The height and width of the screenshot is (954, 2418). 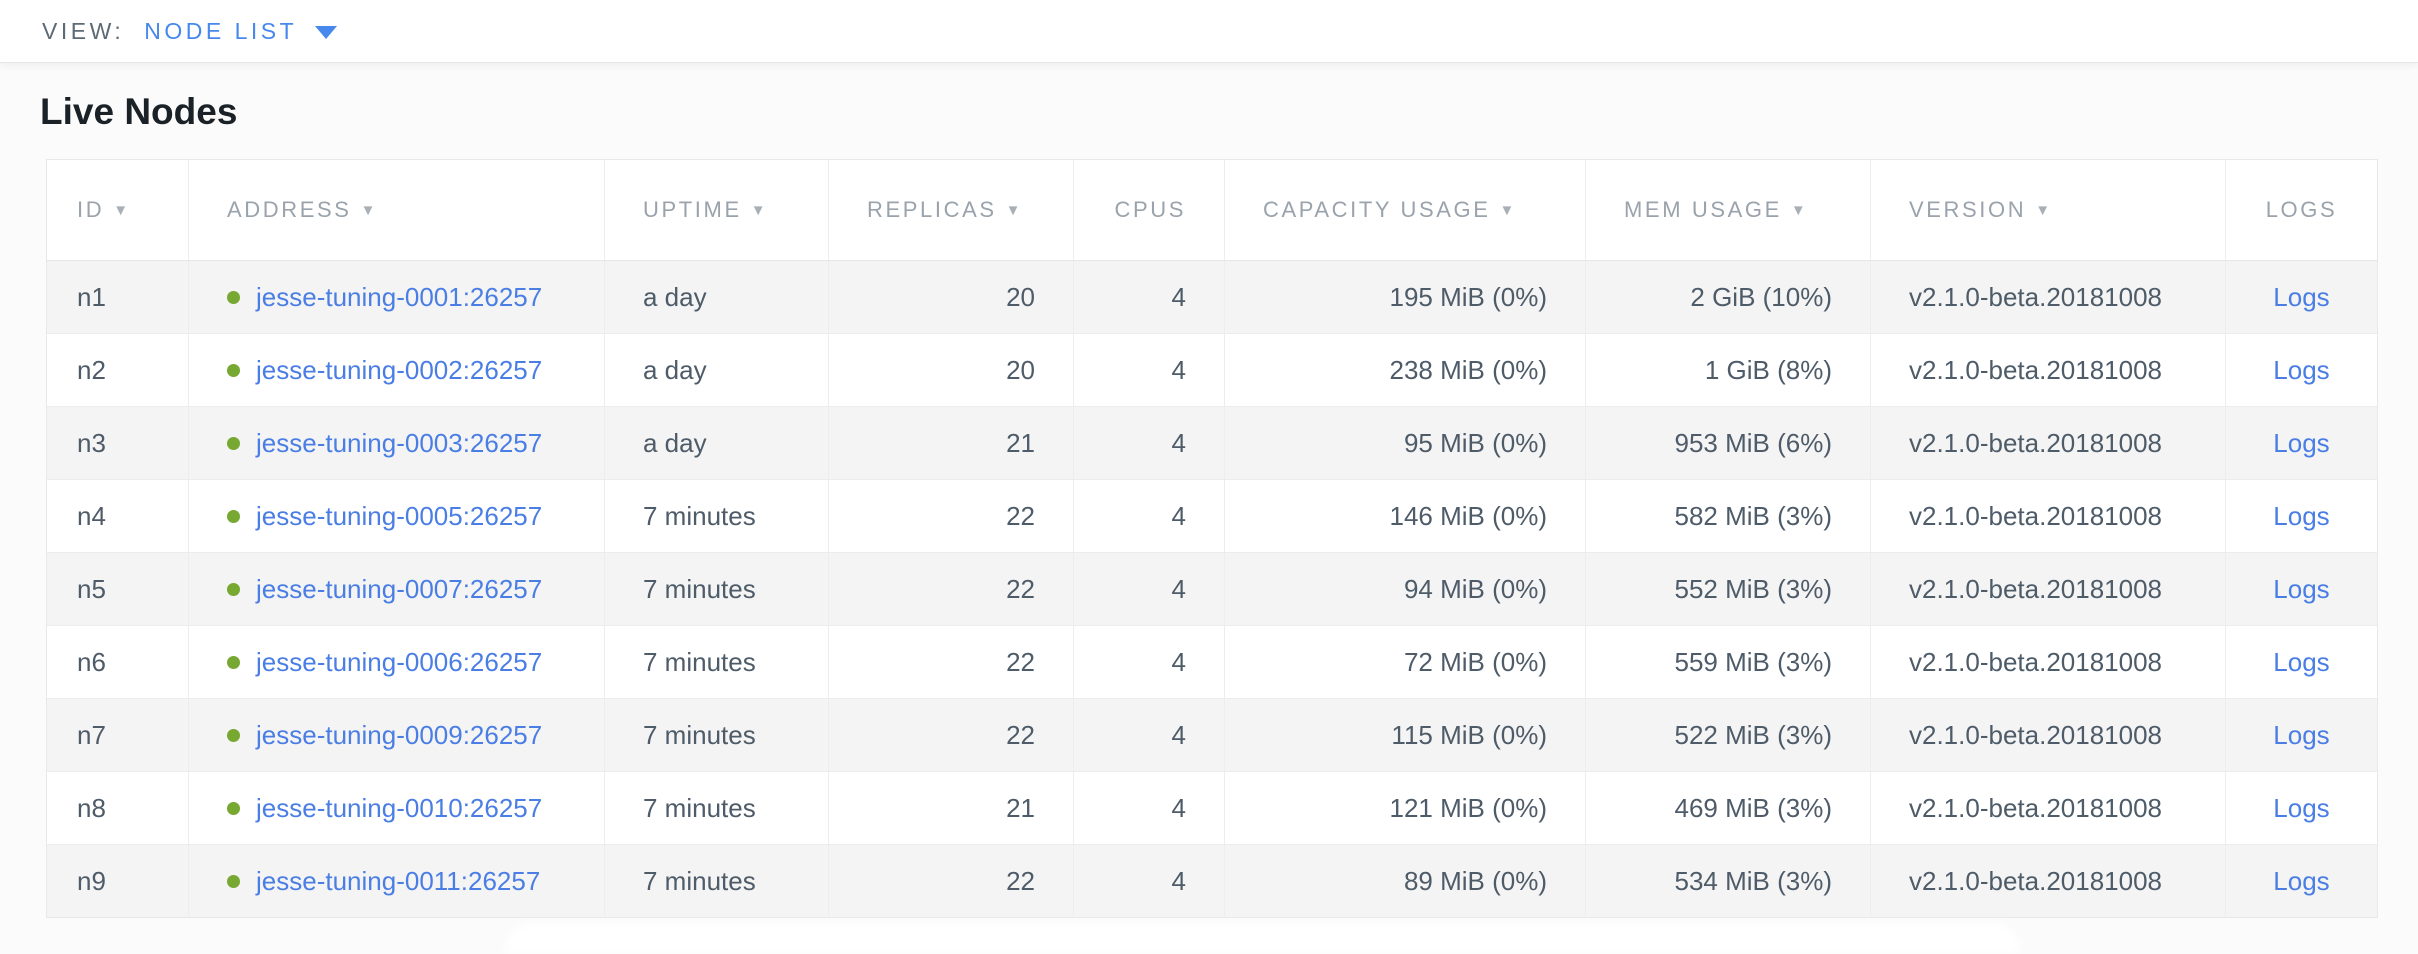 What do you see at coordinates (117, 210) in the screenshot?
I see `column-header-id: ID ▼` at bounding box center [117, 210].